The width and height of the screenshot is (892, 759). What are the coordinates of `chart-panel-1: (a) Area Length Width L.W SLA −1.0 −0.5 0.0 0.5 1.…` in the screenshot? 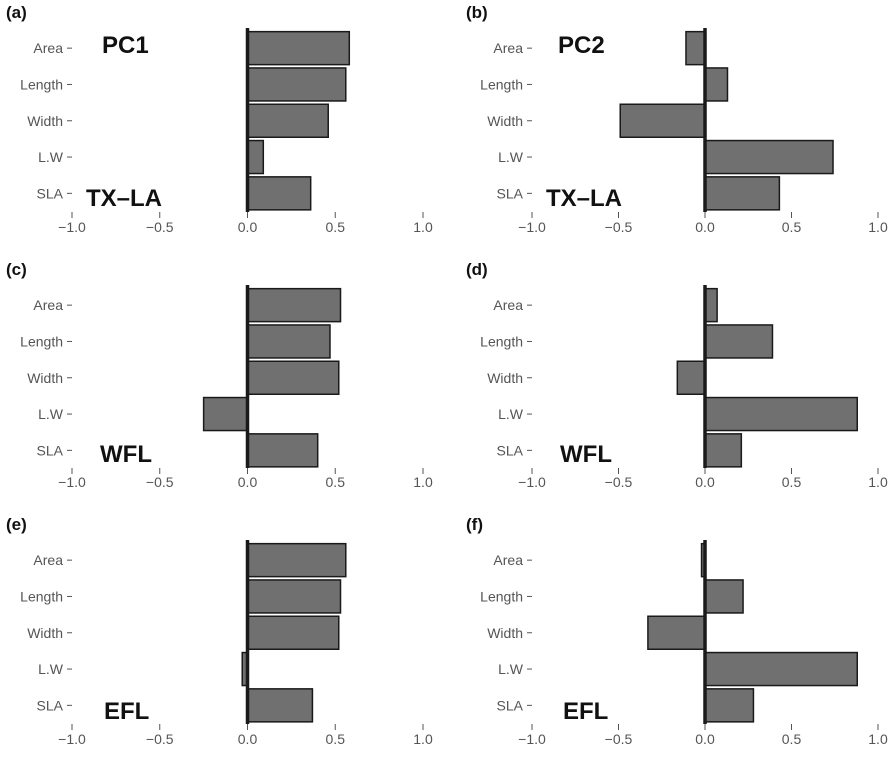 It's located at (219, 119).